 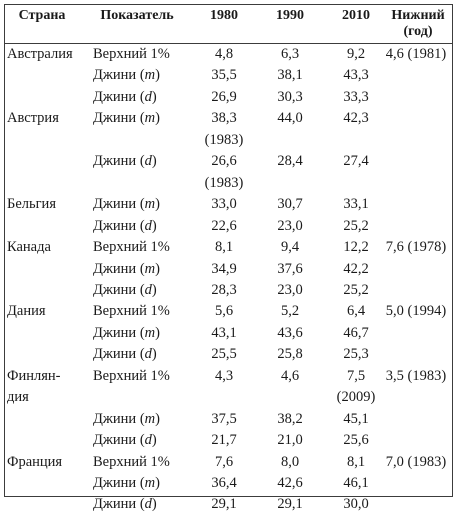 What do you see at coordinates (290, 483) in the screenshot?
I see `value-1990: 42,6` at bounding box center [290, 483].